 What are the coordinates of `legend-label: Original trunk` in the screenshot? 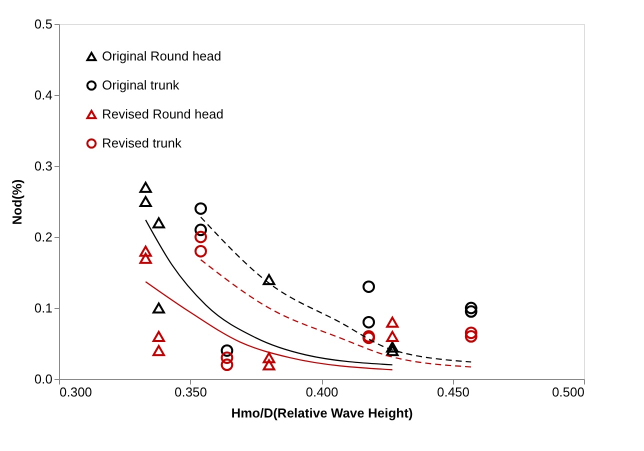 It's located at (141, 85).